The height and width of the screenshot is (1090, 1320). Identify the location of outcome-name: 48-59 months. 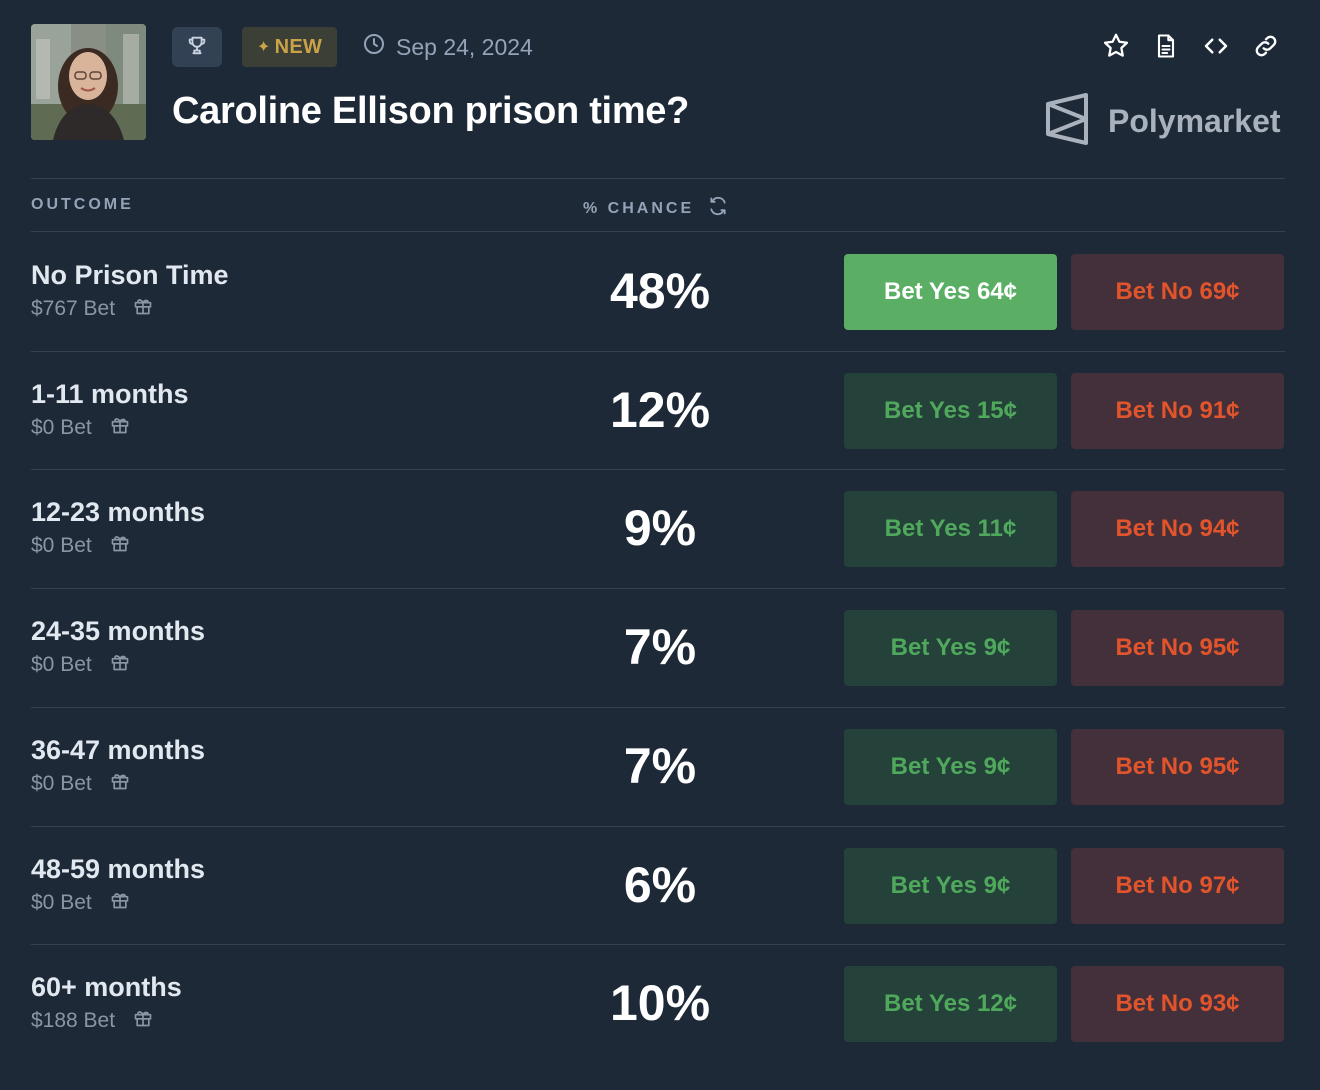
(118, 868).